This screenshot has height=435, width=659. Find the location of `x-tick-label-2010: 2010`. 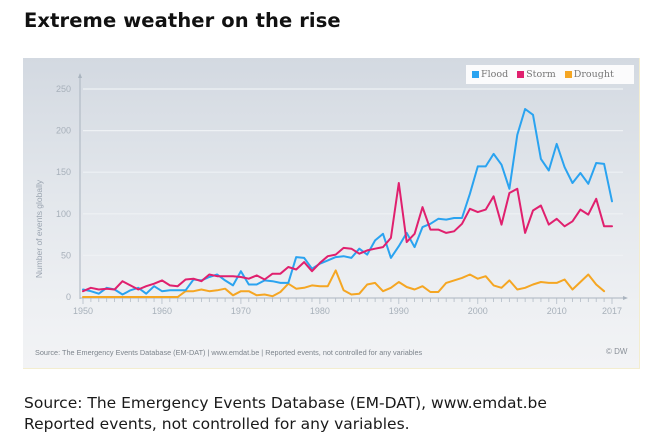

x-tick-label-2010: 2010 is located at coordinates (557, 311).